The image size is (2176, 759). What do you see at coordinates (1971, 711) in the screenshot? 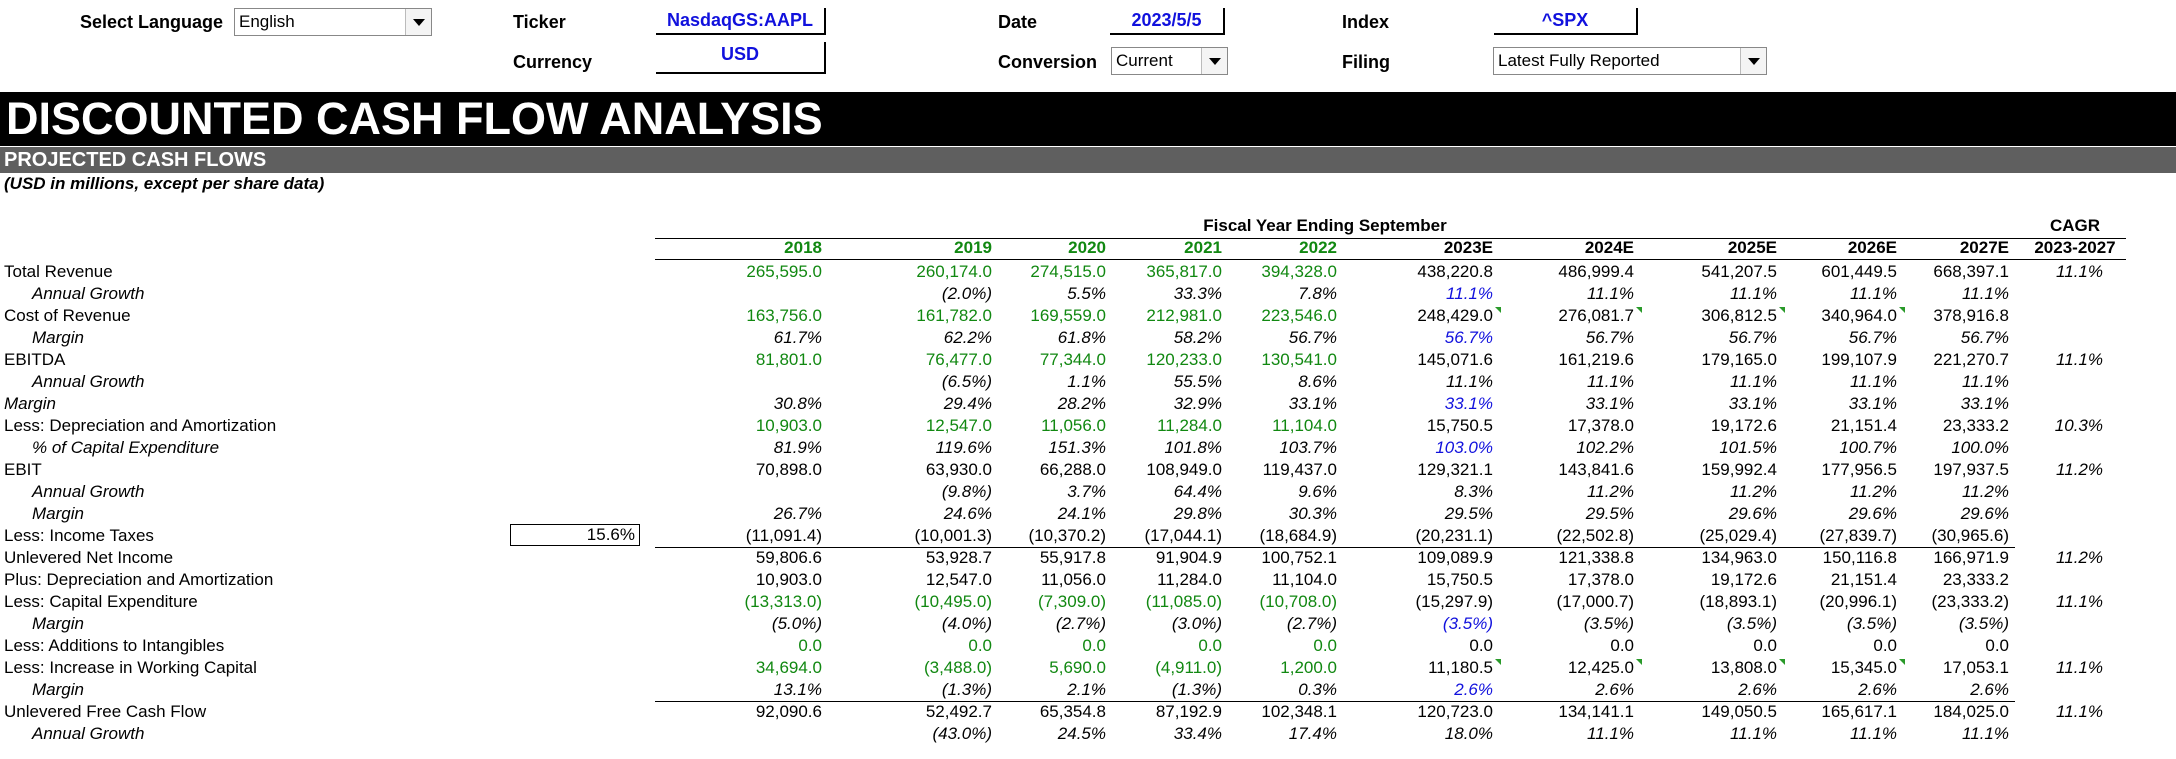
I see `table-cell: 184,025.0` at bounding box center [1971, 711].